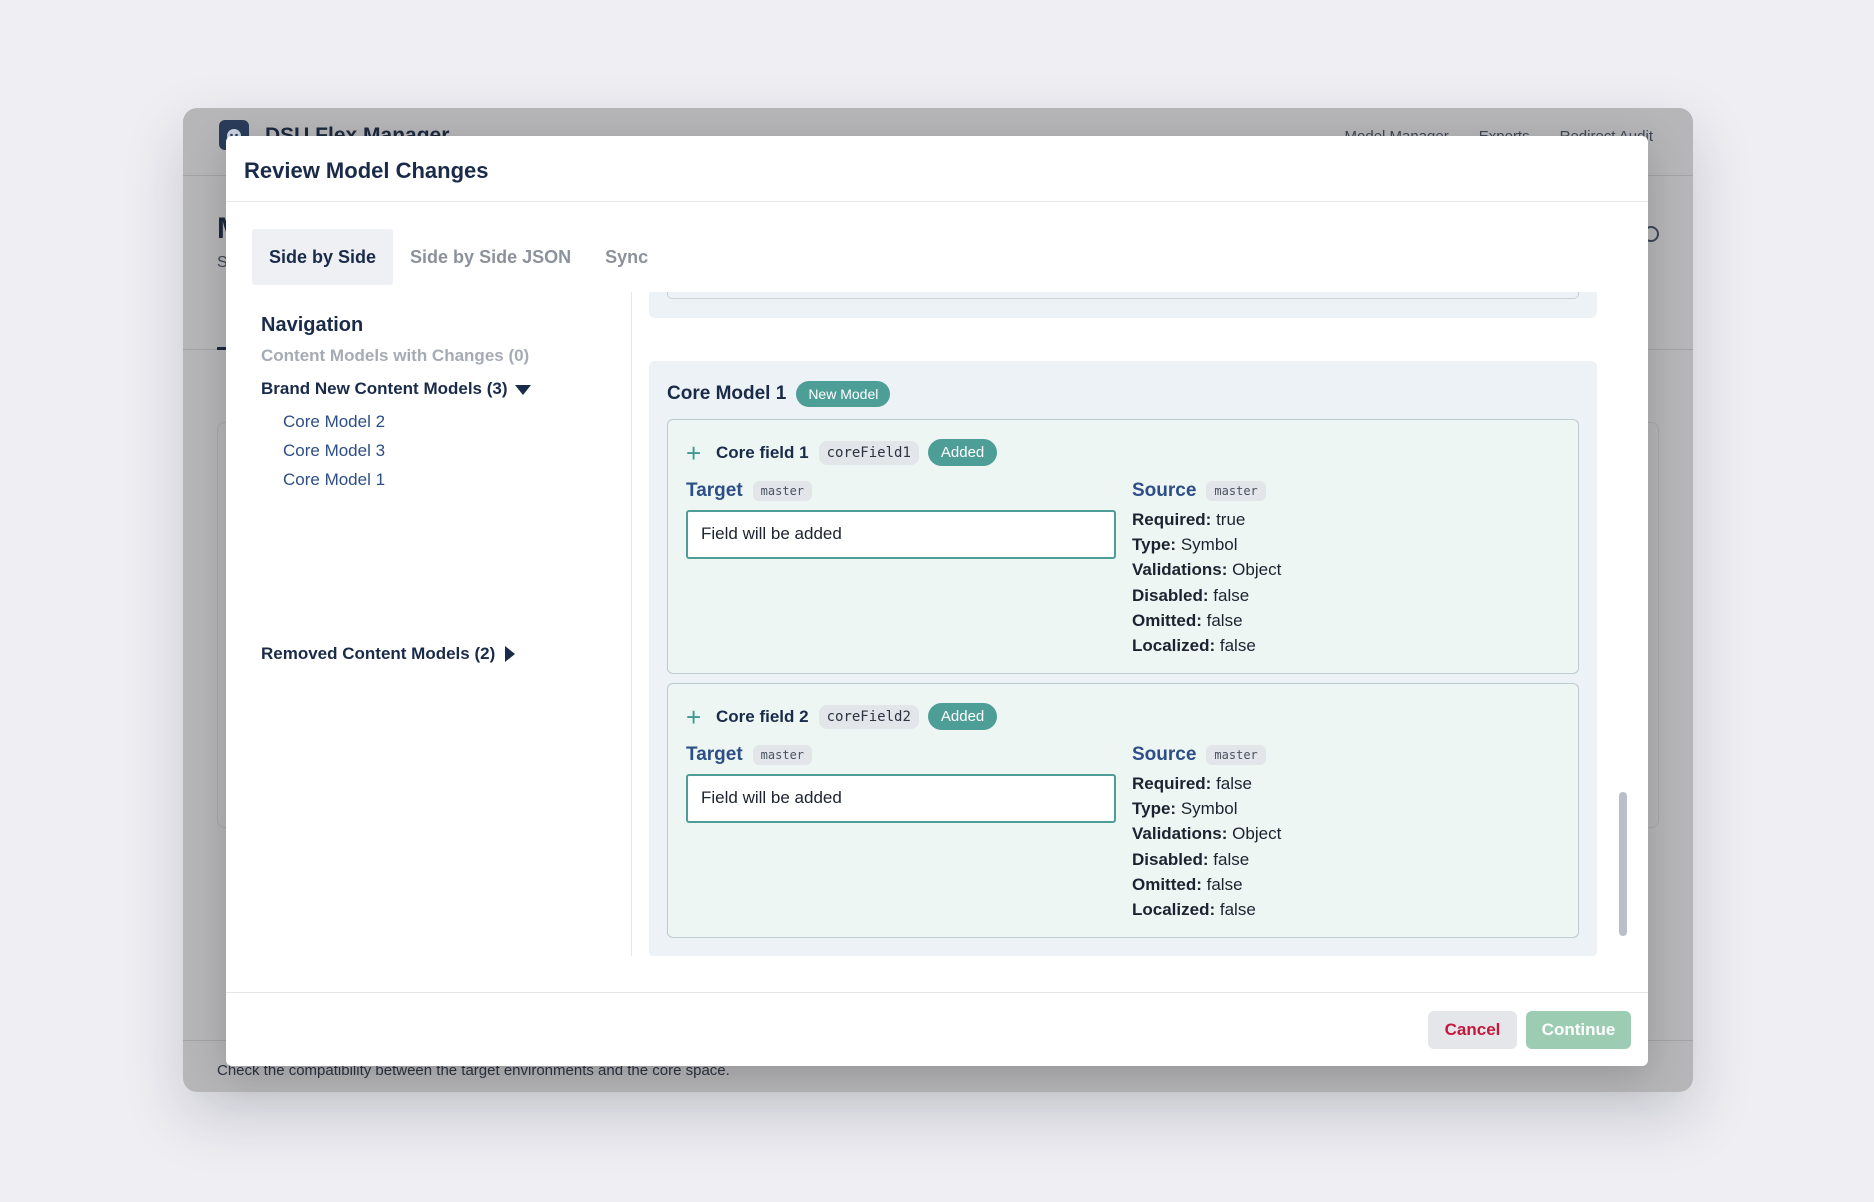 Image resolution: width=1874 pixels, height=1202 pixels. I want to click on modal-header: Review Model Changes, so click(937, 169).